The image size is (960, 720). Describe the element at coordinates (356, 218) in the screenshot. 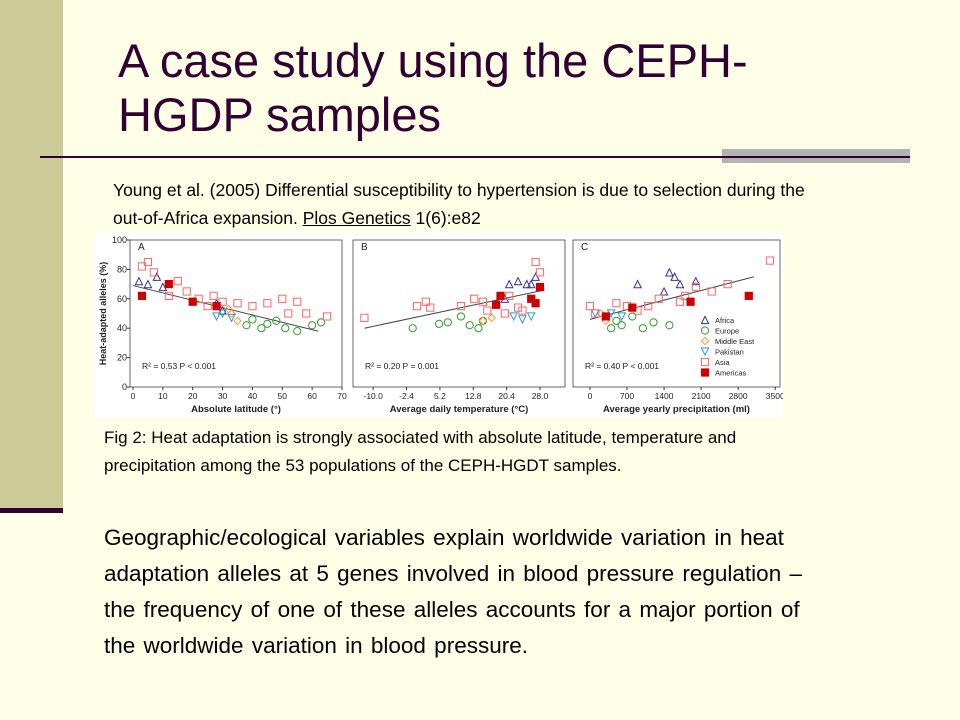

I see `journal: Plos Genetics` at that location.